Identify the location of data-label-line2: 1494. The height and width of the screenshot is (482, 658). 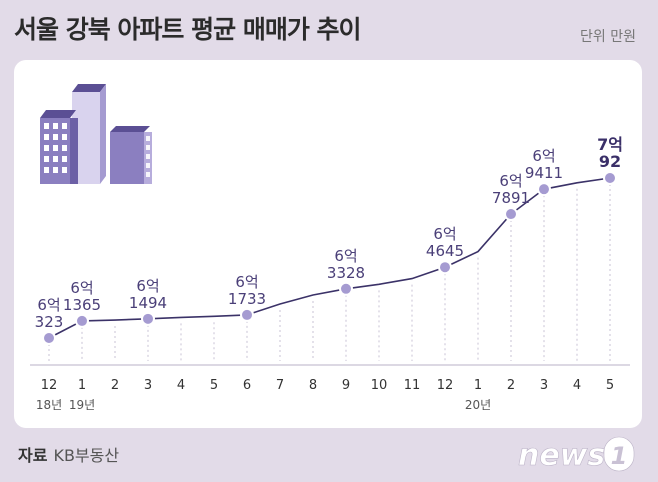
(148, 303).